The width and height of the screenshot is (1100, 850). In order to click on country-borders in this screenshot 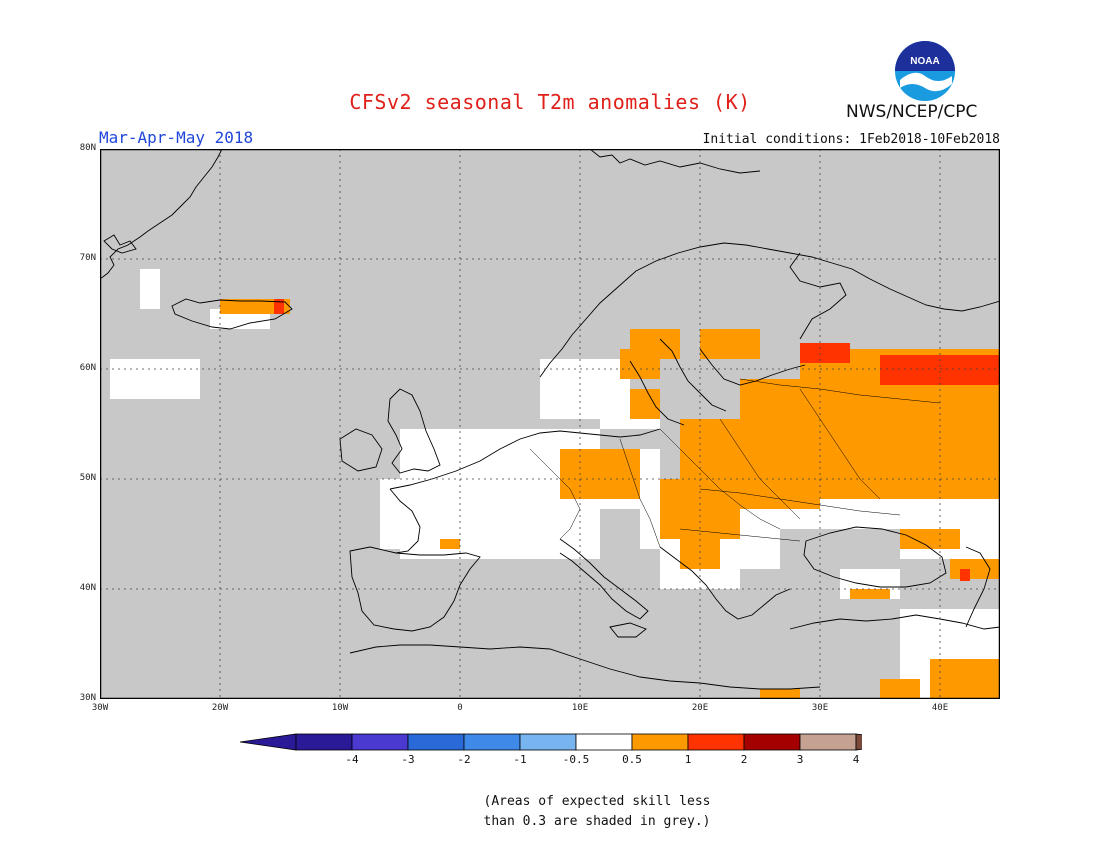, I will do `click(735, 463)`.